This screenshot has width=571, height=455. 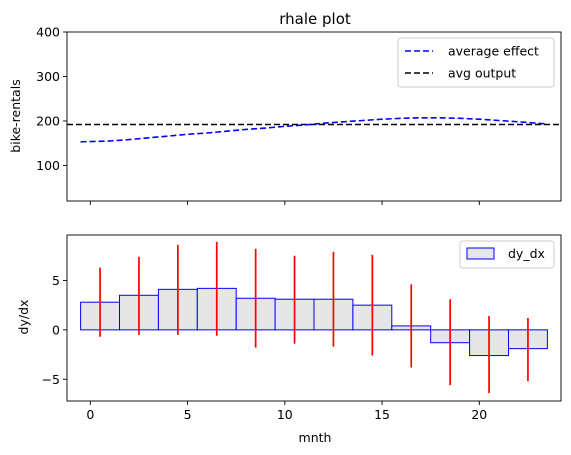 What do you see at coordinates (314, 130) in the screenshot?
I see `average-effect-line` at bounding box center [314, 130].